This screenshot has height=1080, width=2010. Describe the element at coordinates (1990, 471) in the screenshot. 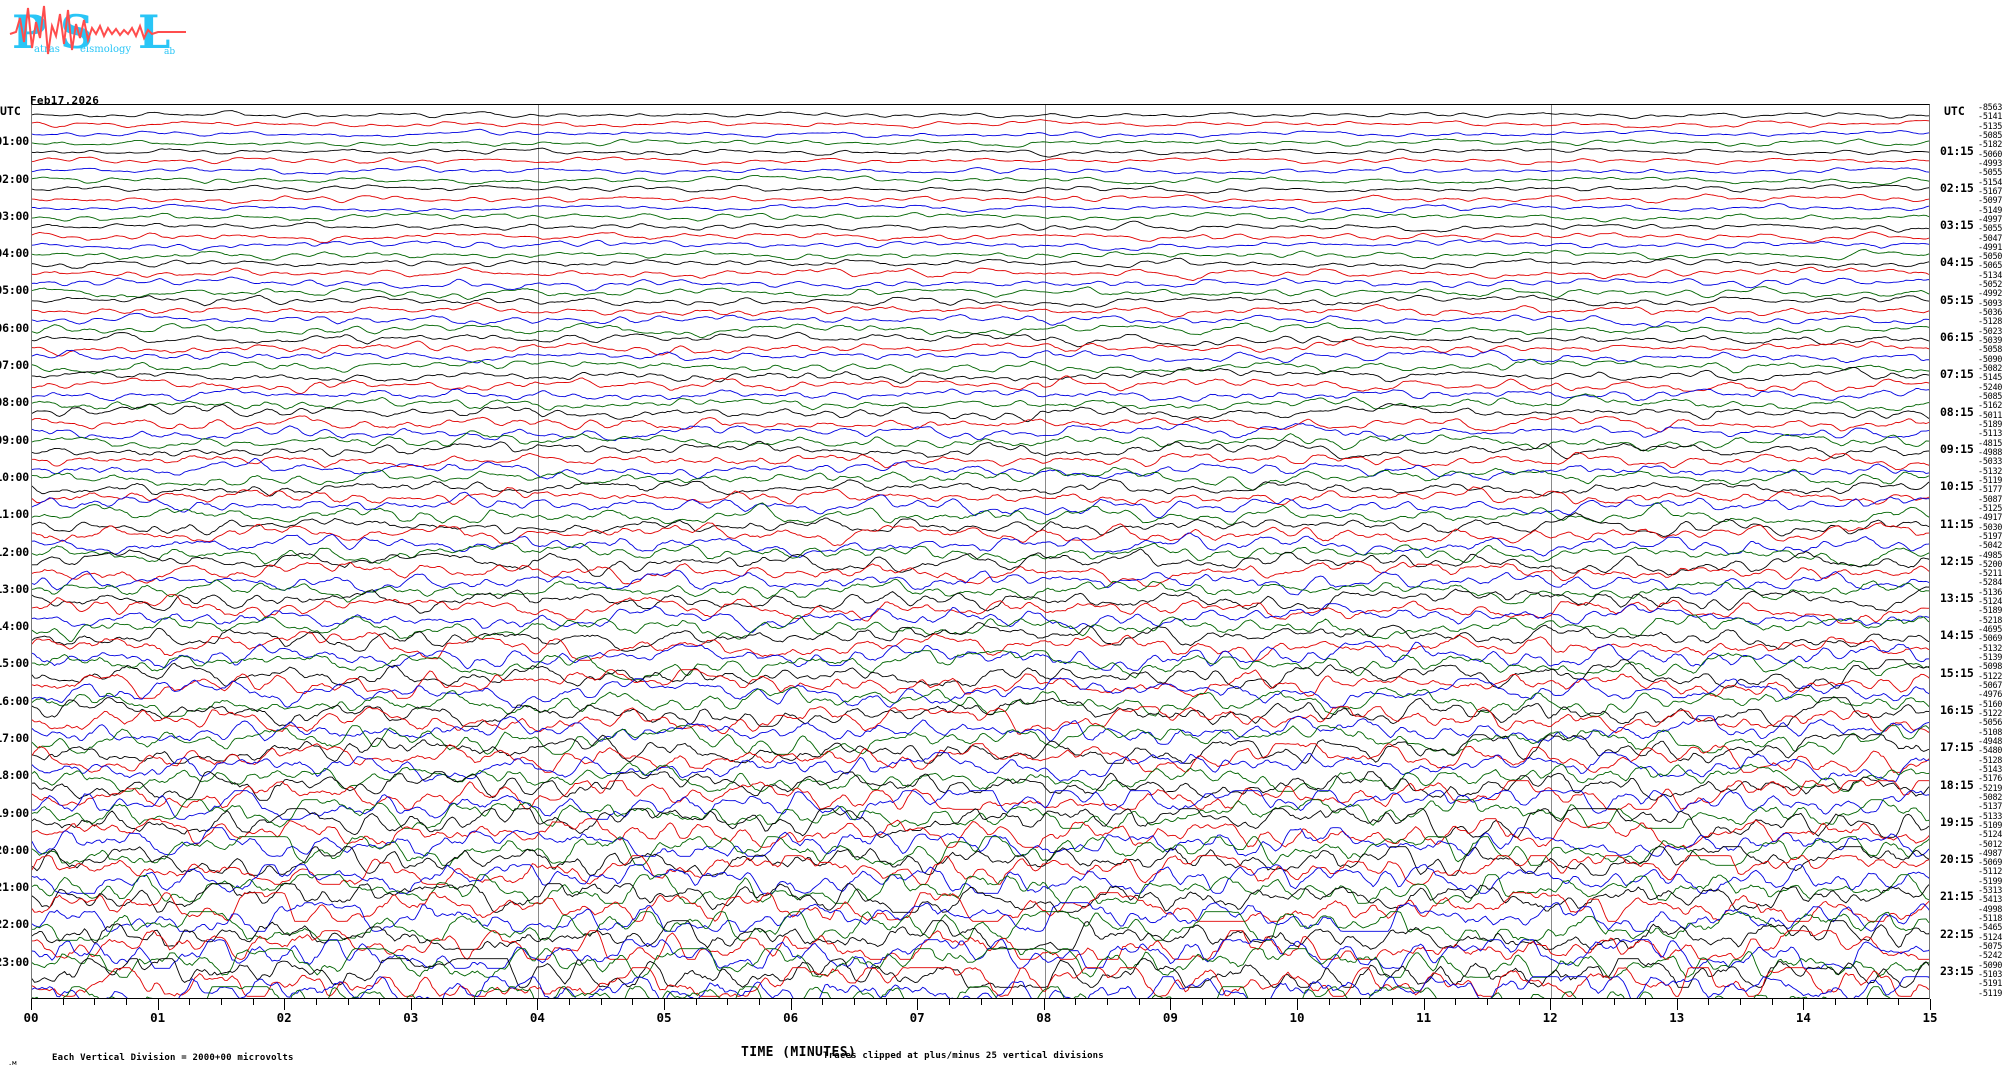

I see `trace-amplitude-value: -5132` at that location.